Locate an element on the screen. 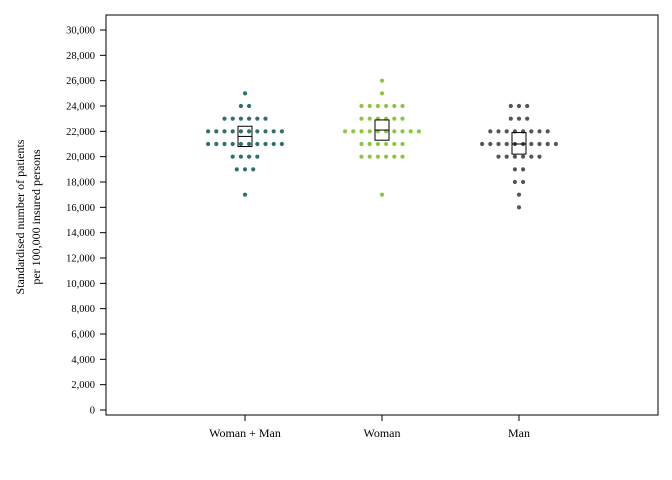 The height and width of the screenshot is (480, 672). y-tick-label: 30,000 is located at coordinates (80, 31).